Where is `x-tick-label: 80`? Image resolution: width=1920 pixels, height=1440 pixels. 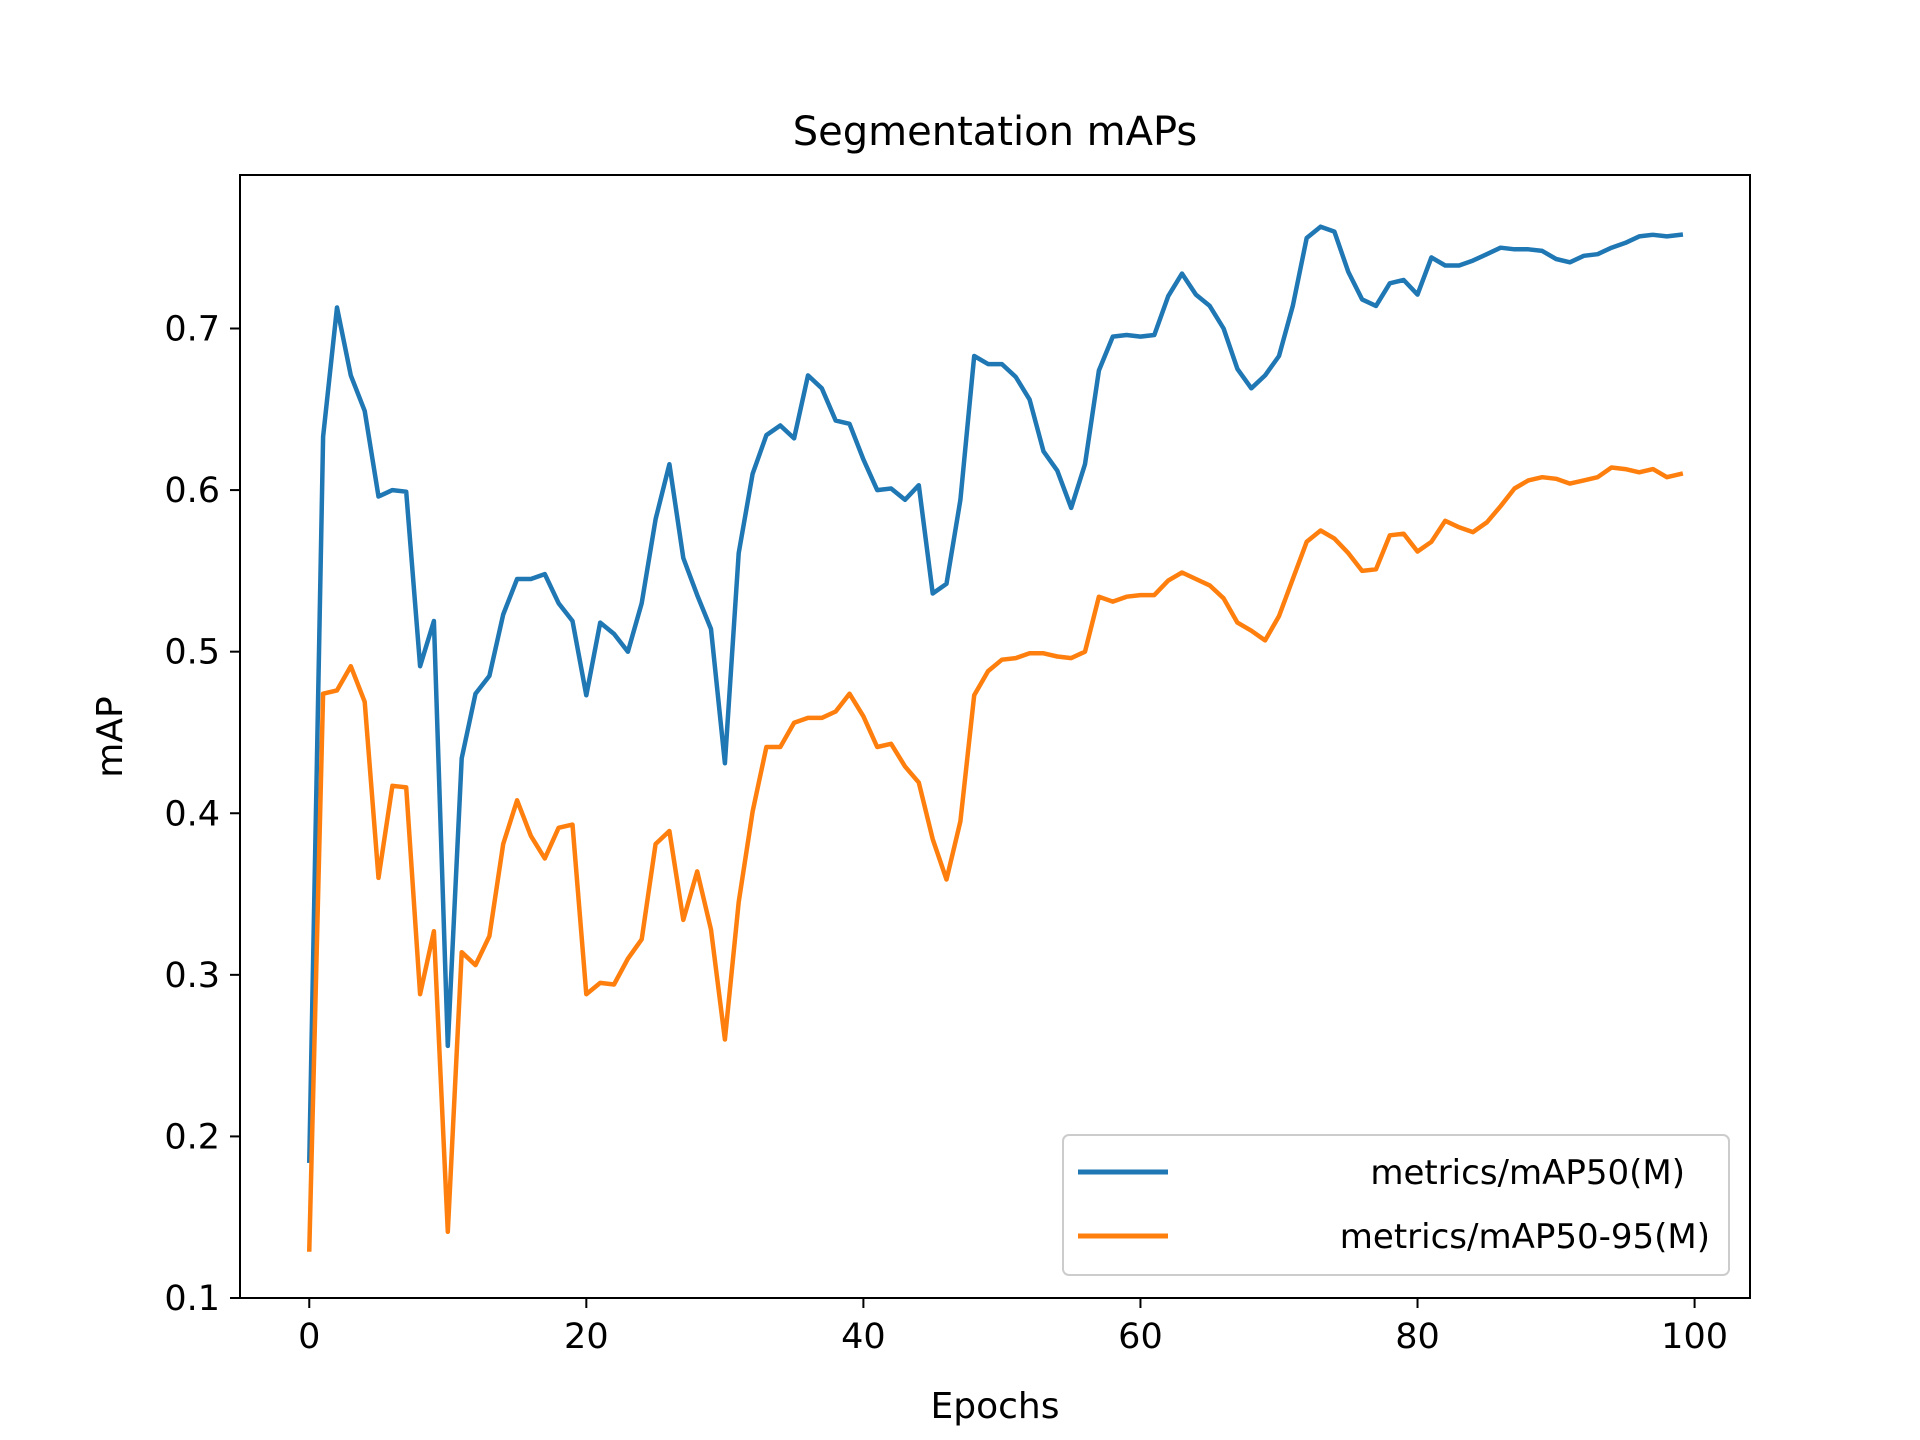 x-tick-label: 80 is located at coordinates (1417, 1337).